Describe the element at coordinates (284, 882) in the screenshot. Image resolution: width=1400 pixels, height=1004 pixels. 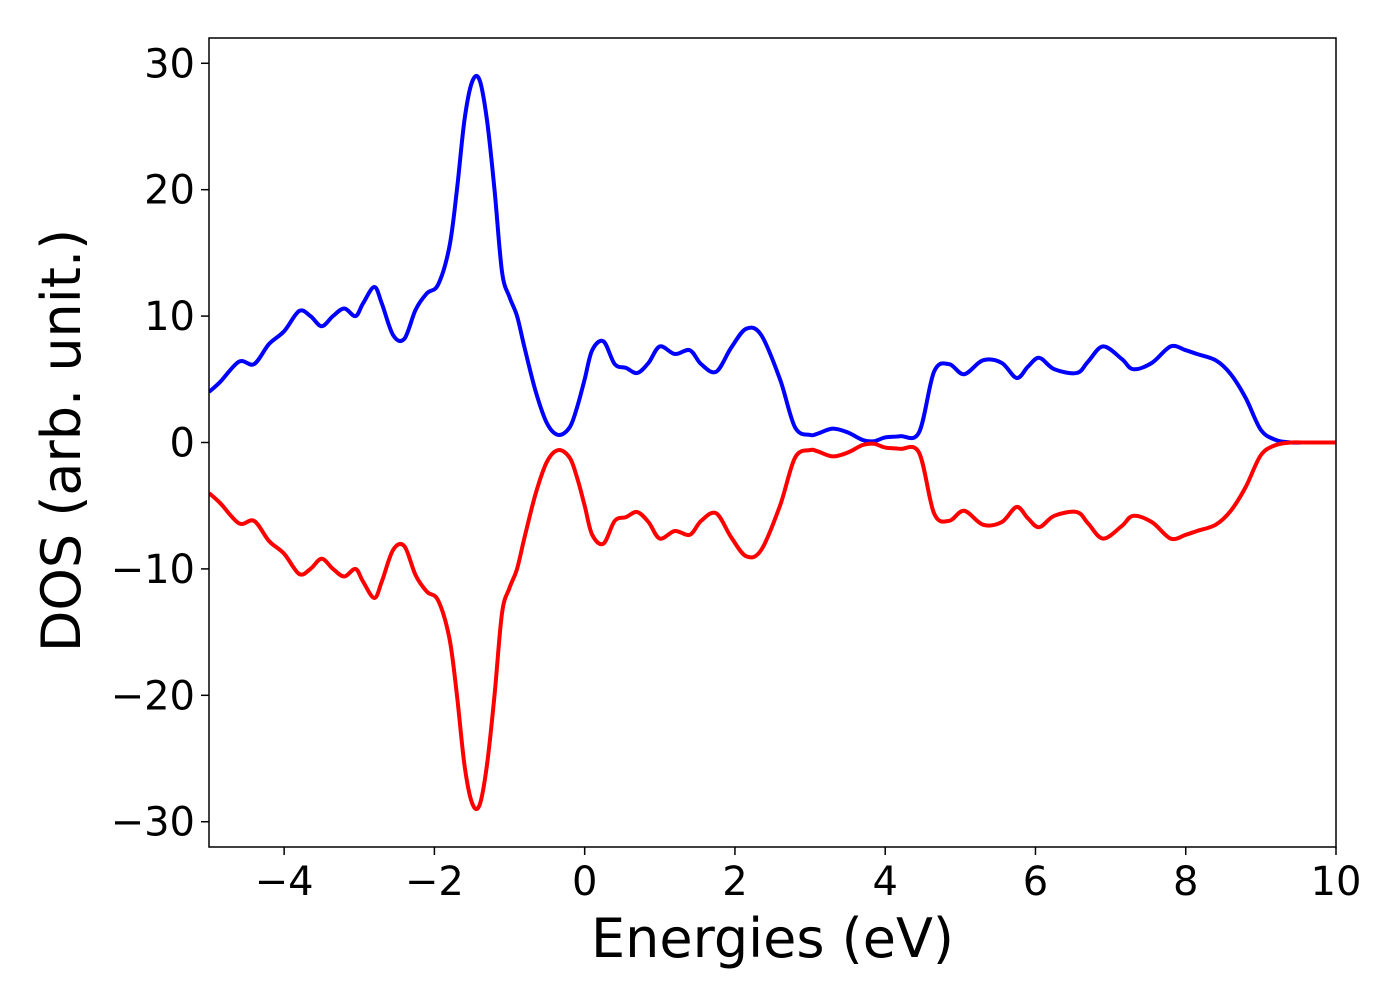
I see `x-tick-label: −4` at that location.